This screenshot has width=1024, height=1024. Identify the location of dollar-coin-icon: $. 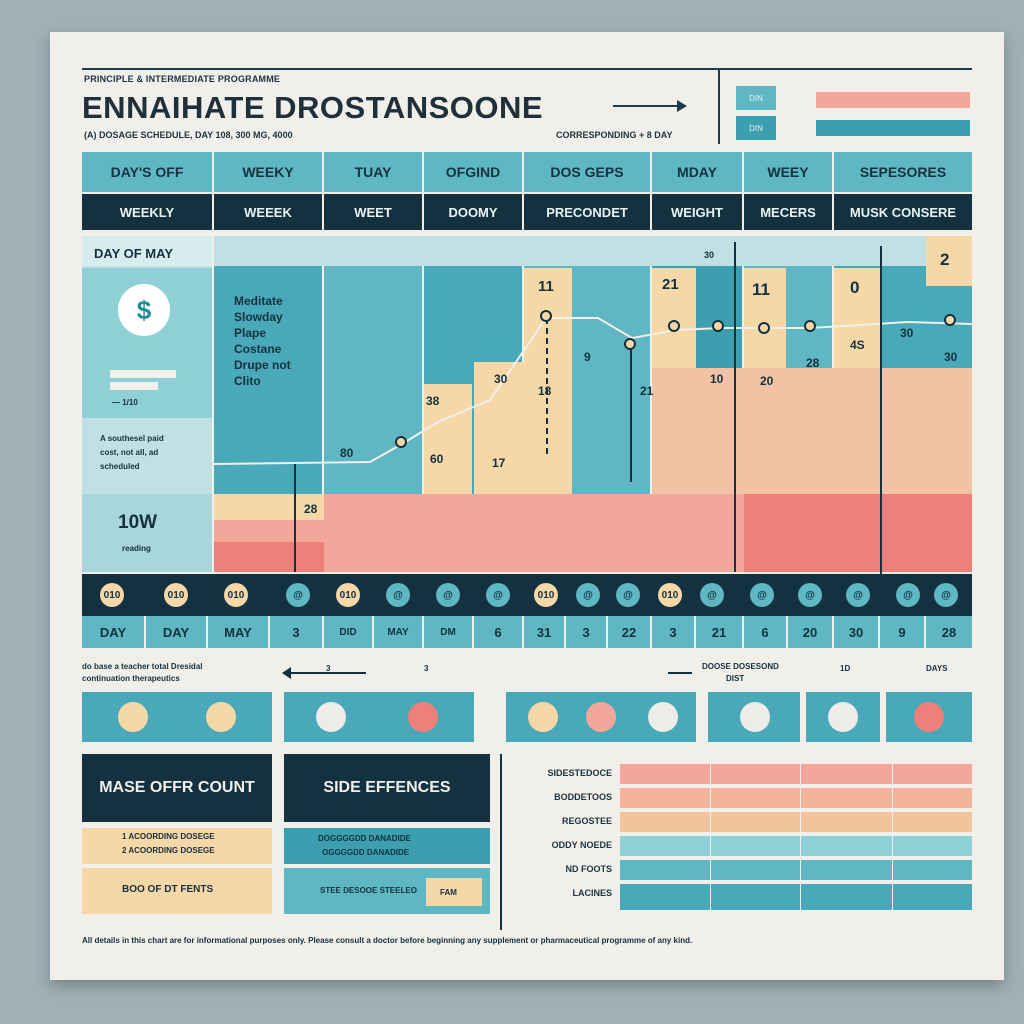
(144, 310).